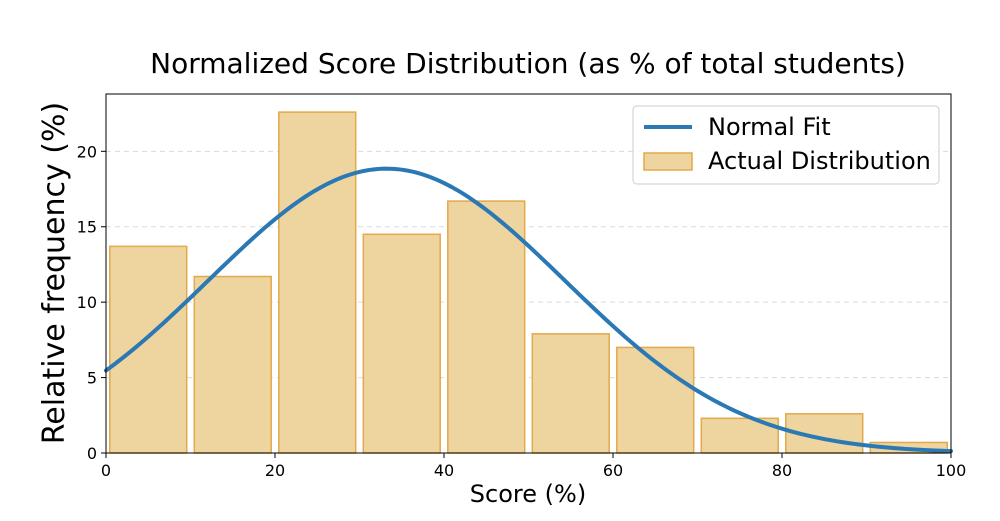 This screenshot has height=521, width=1000. Describe the element at coordinates (87, 302) in the screenshot. I see `y-tick-label: 10` at that location.